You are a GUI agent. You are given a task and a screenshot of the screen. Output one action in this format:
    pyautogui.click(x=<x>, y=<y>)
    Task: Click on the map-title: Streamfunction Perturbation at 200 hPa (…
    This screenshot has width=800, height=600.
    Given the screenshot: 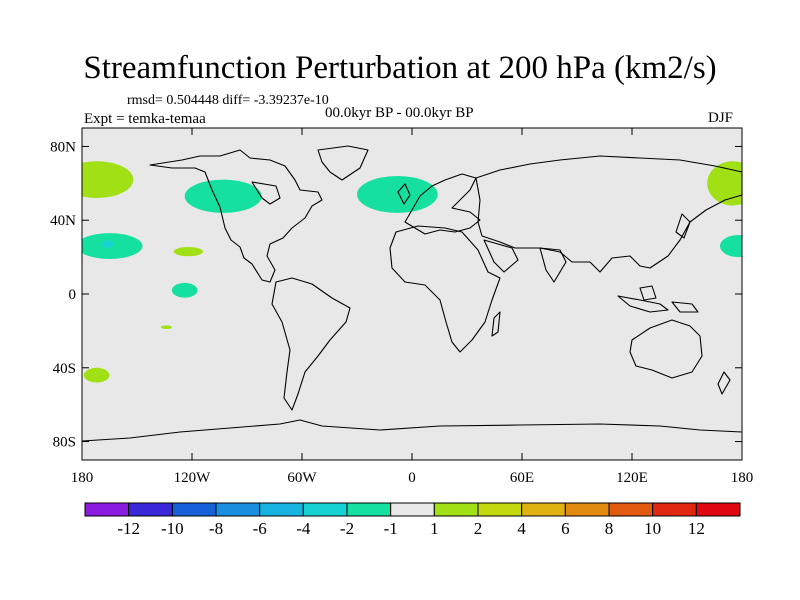 What is the action you would take?
    pyautogui.click(x=400, y=68)
    